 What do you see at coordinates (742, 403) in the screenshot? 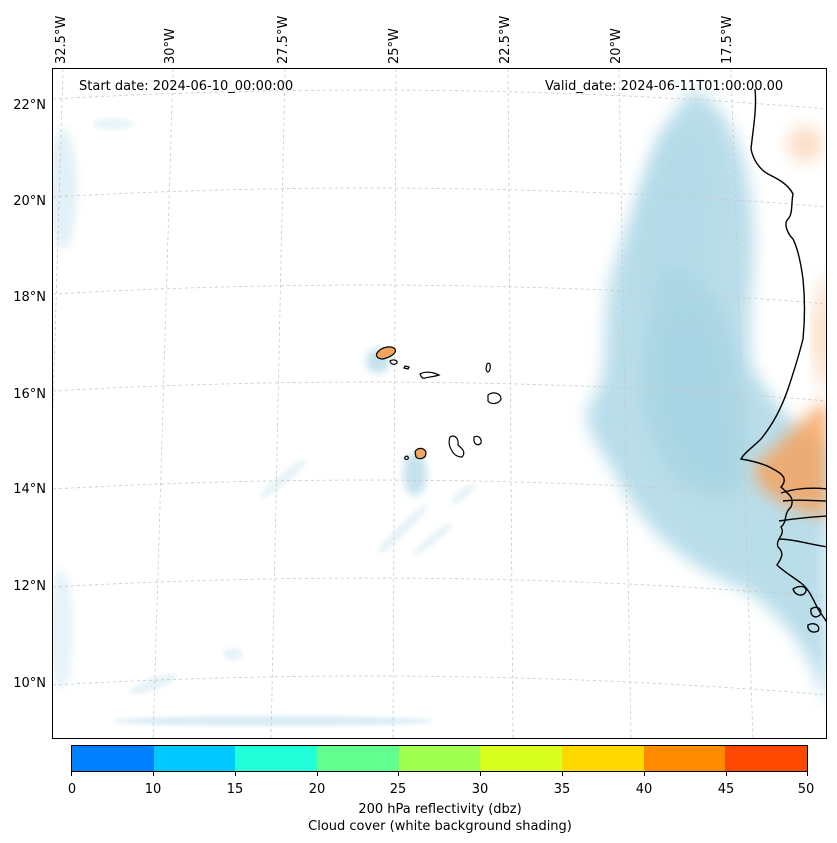
I see `lon-grid-17-5w` at bounding box center [742, 403].